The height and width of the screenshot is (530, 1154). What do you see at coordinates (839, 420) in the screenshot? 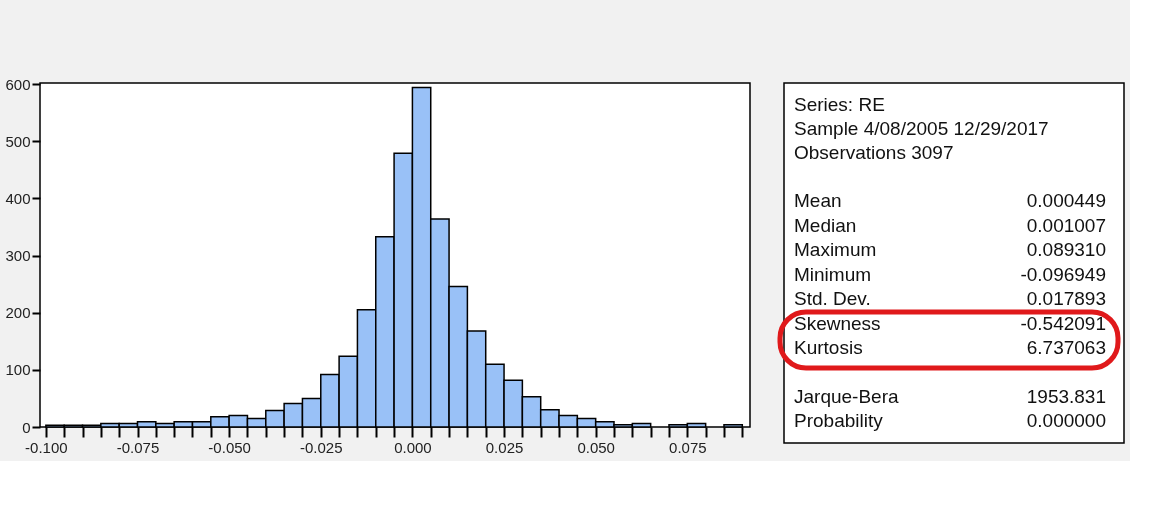
I see `text: Probability` at bounding box center [839, 420].